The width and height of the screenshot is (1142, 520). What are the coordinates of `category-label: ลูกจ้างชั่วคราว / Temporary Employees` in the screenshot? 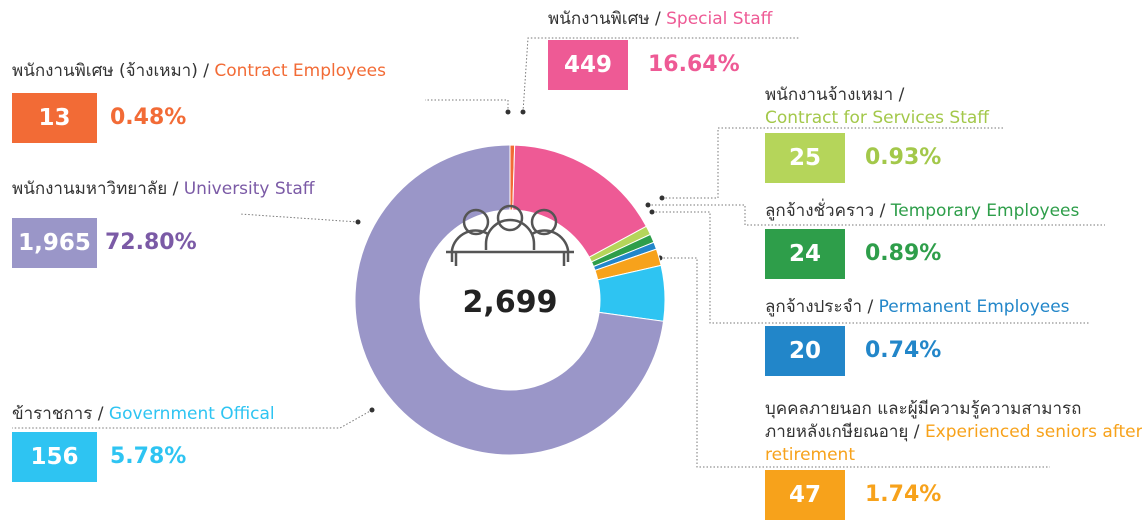 It's located at (950, 211).